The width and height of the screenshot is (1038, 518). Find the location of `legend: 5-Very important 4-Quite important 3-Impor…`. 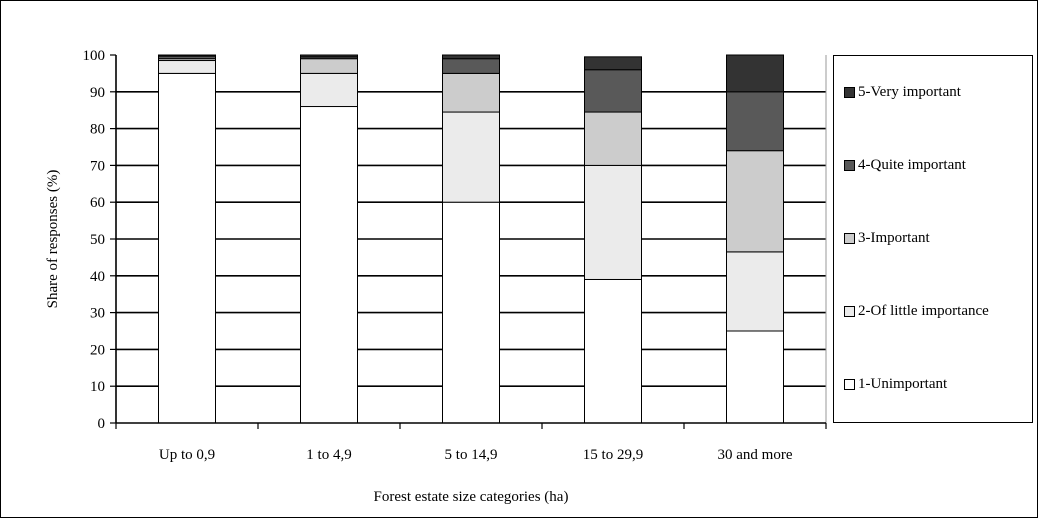

legend: 5-Very important 4-Quite important 3-Impor… is located at coordinates (933, 239).